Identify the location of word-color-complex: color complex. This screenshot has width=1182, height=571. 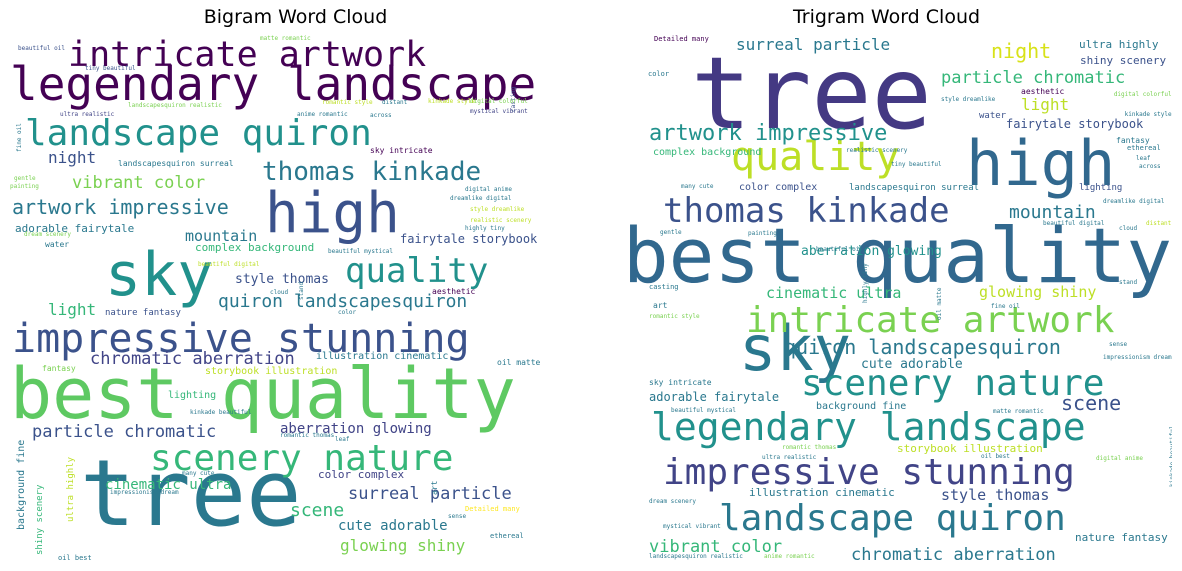
(778, 187).